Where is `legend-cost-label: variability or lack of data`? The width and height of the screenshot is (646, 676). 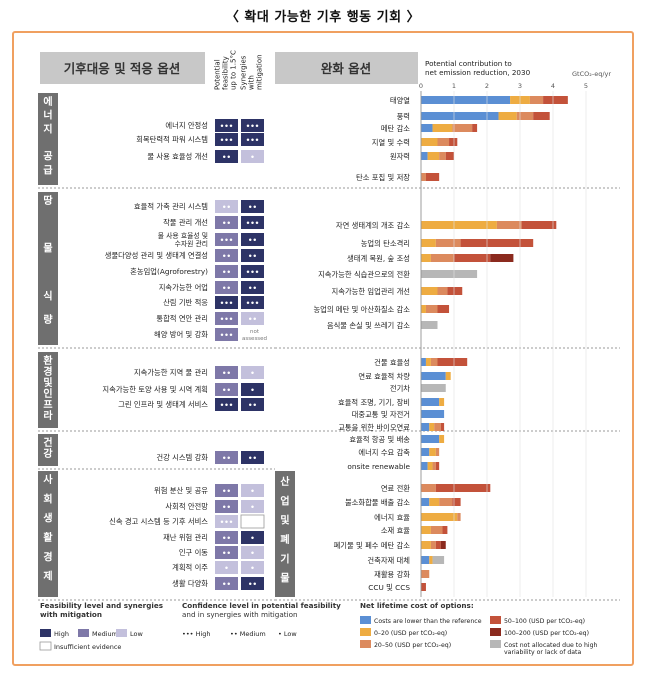 legend-cost-label: variability or lack of data is located at coordinates (542, 652).